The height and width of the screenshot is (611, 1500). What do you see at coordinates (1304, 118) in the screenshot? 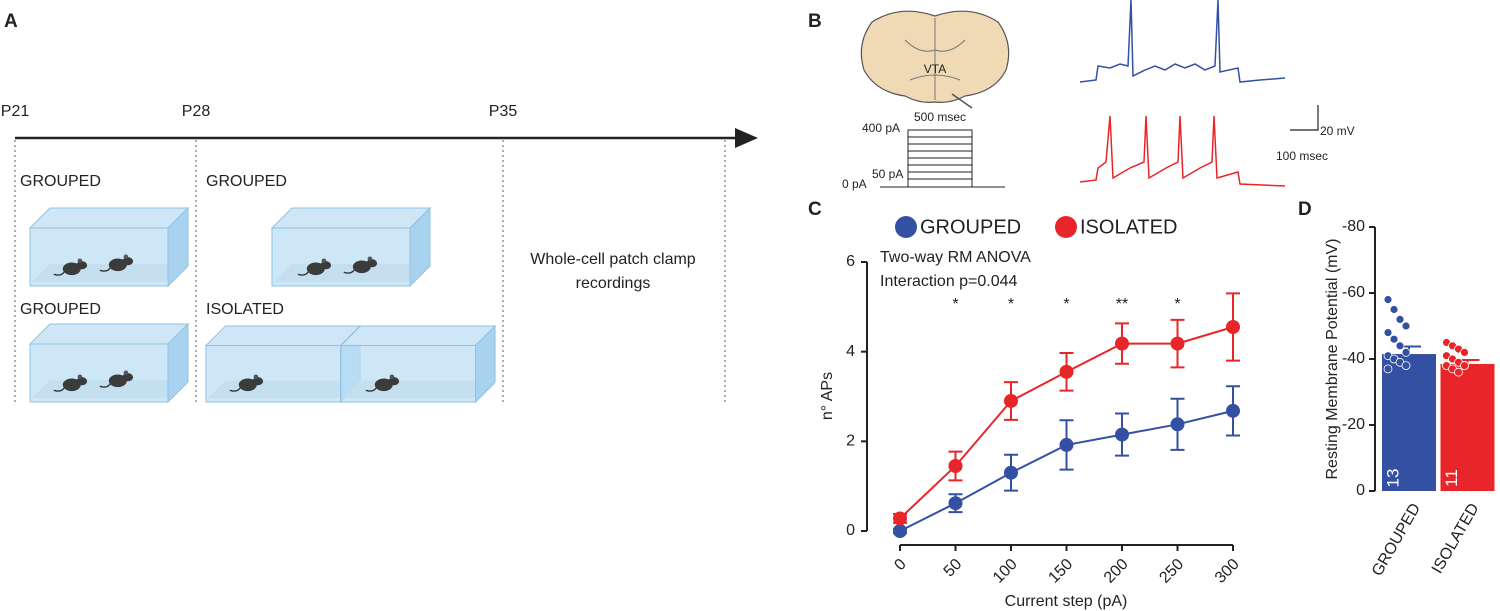
I see `scale-bar` at bounding box center [1304, 118].